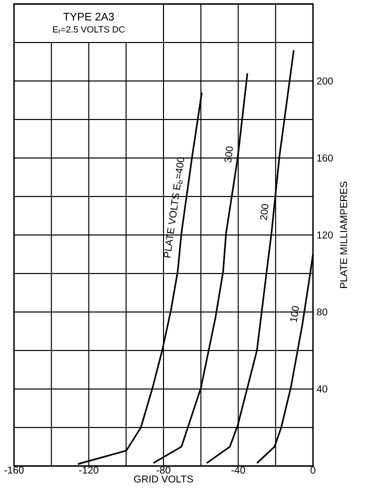 Image resolution: width=375 pixels, height=493 pixels. I want to click on y-axis-title: PLATE MILLIAMPERES, so click(344, 235).